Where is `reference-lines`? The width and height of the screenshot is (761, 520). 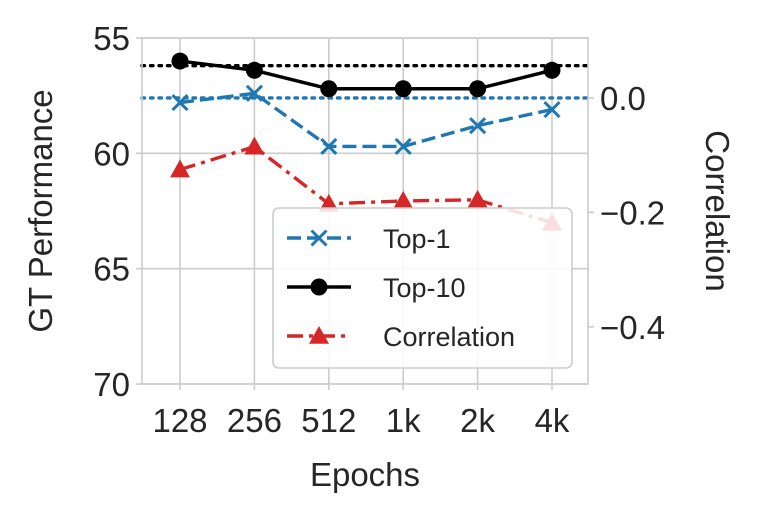
reference-lines is located at coordinates (365, 81).